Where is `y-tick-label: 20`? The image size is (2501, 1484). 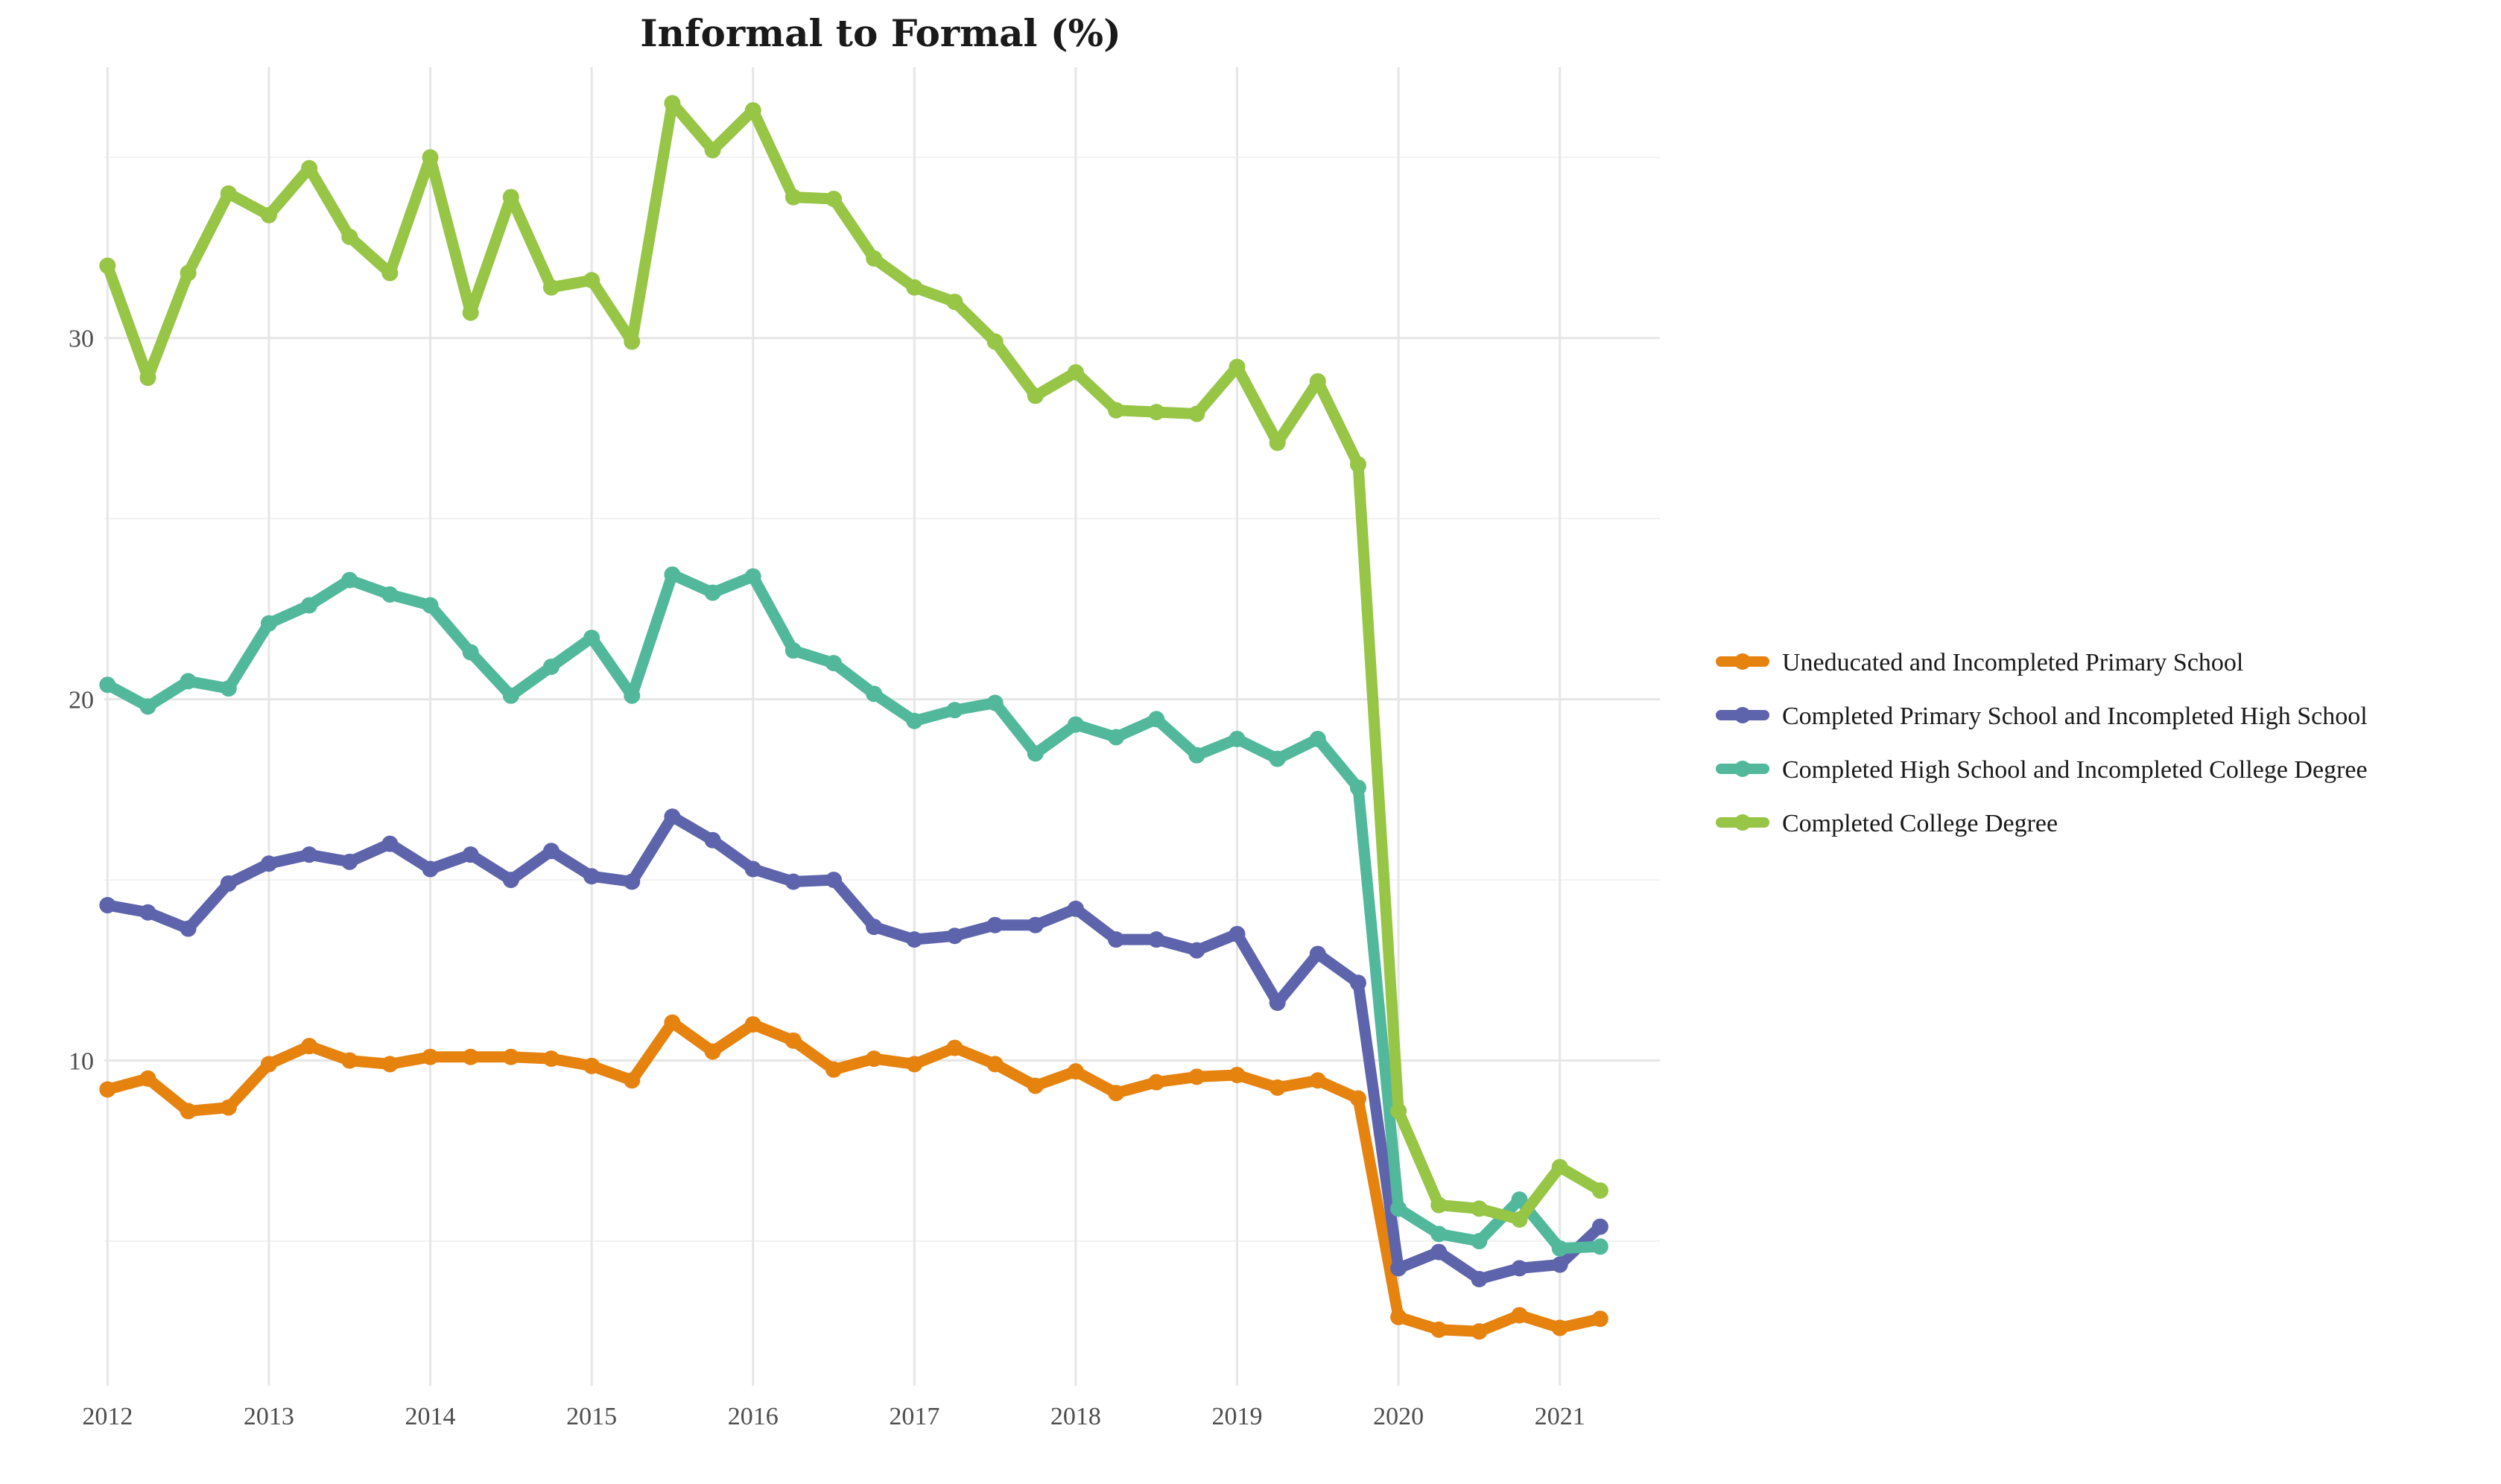
y-tick-label: 20 is located at coordinates (81, 701).